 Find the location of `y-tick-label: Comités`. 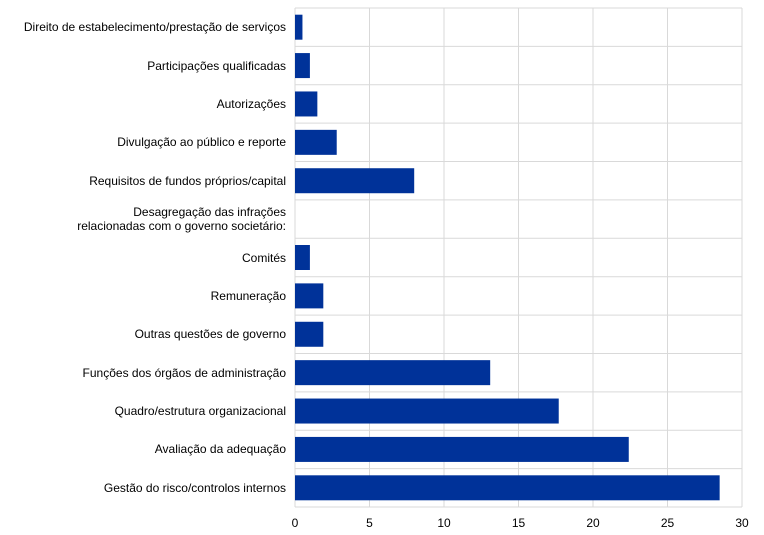

y-tick-label: Comités is located at coordinates (263, 257).